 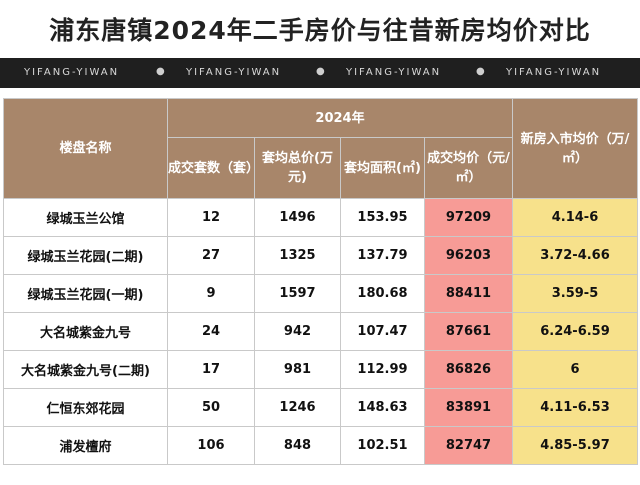 What do you see at coordinates (382, 255) in the screenshot?
I see `cell-avg-area: 137.79` at bounding box center [382, 255].